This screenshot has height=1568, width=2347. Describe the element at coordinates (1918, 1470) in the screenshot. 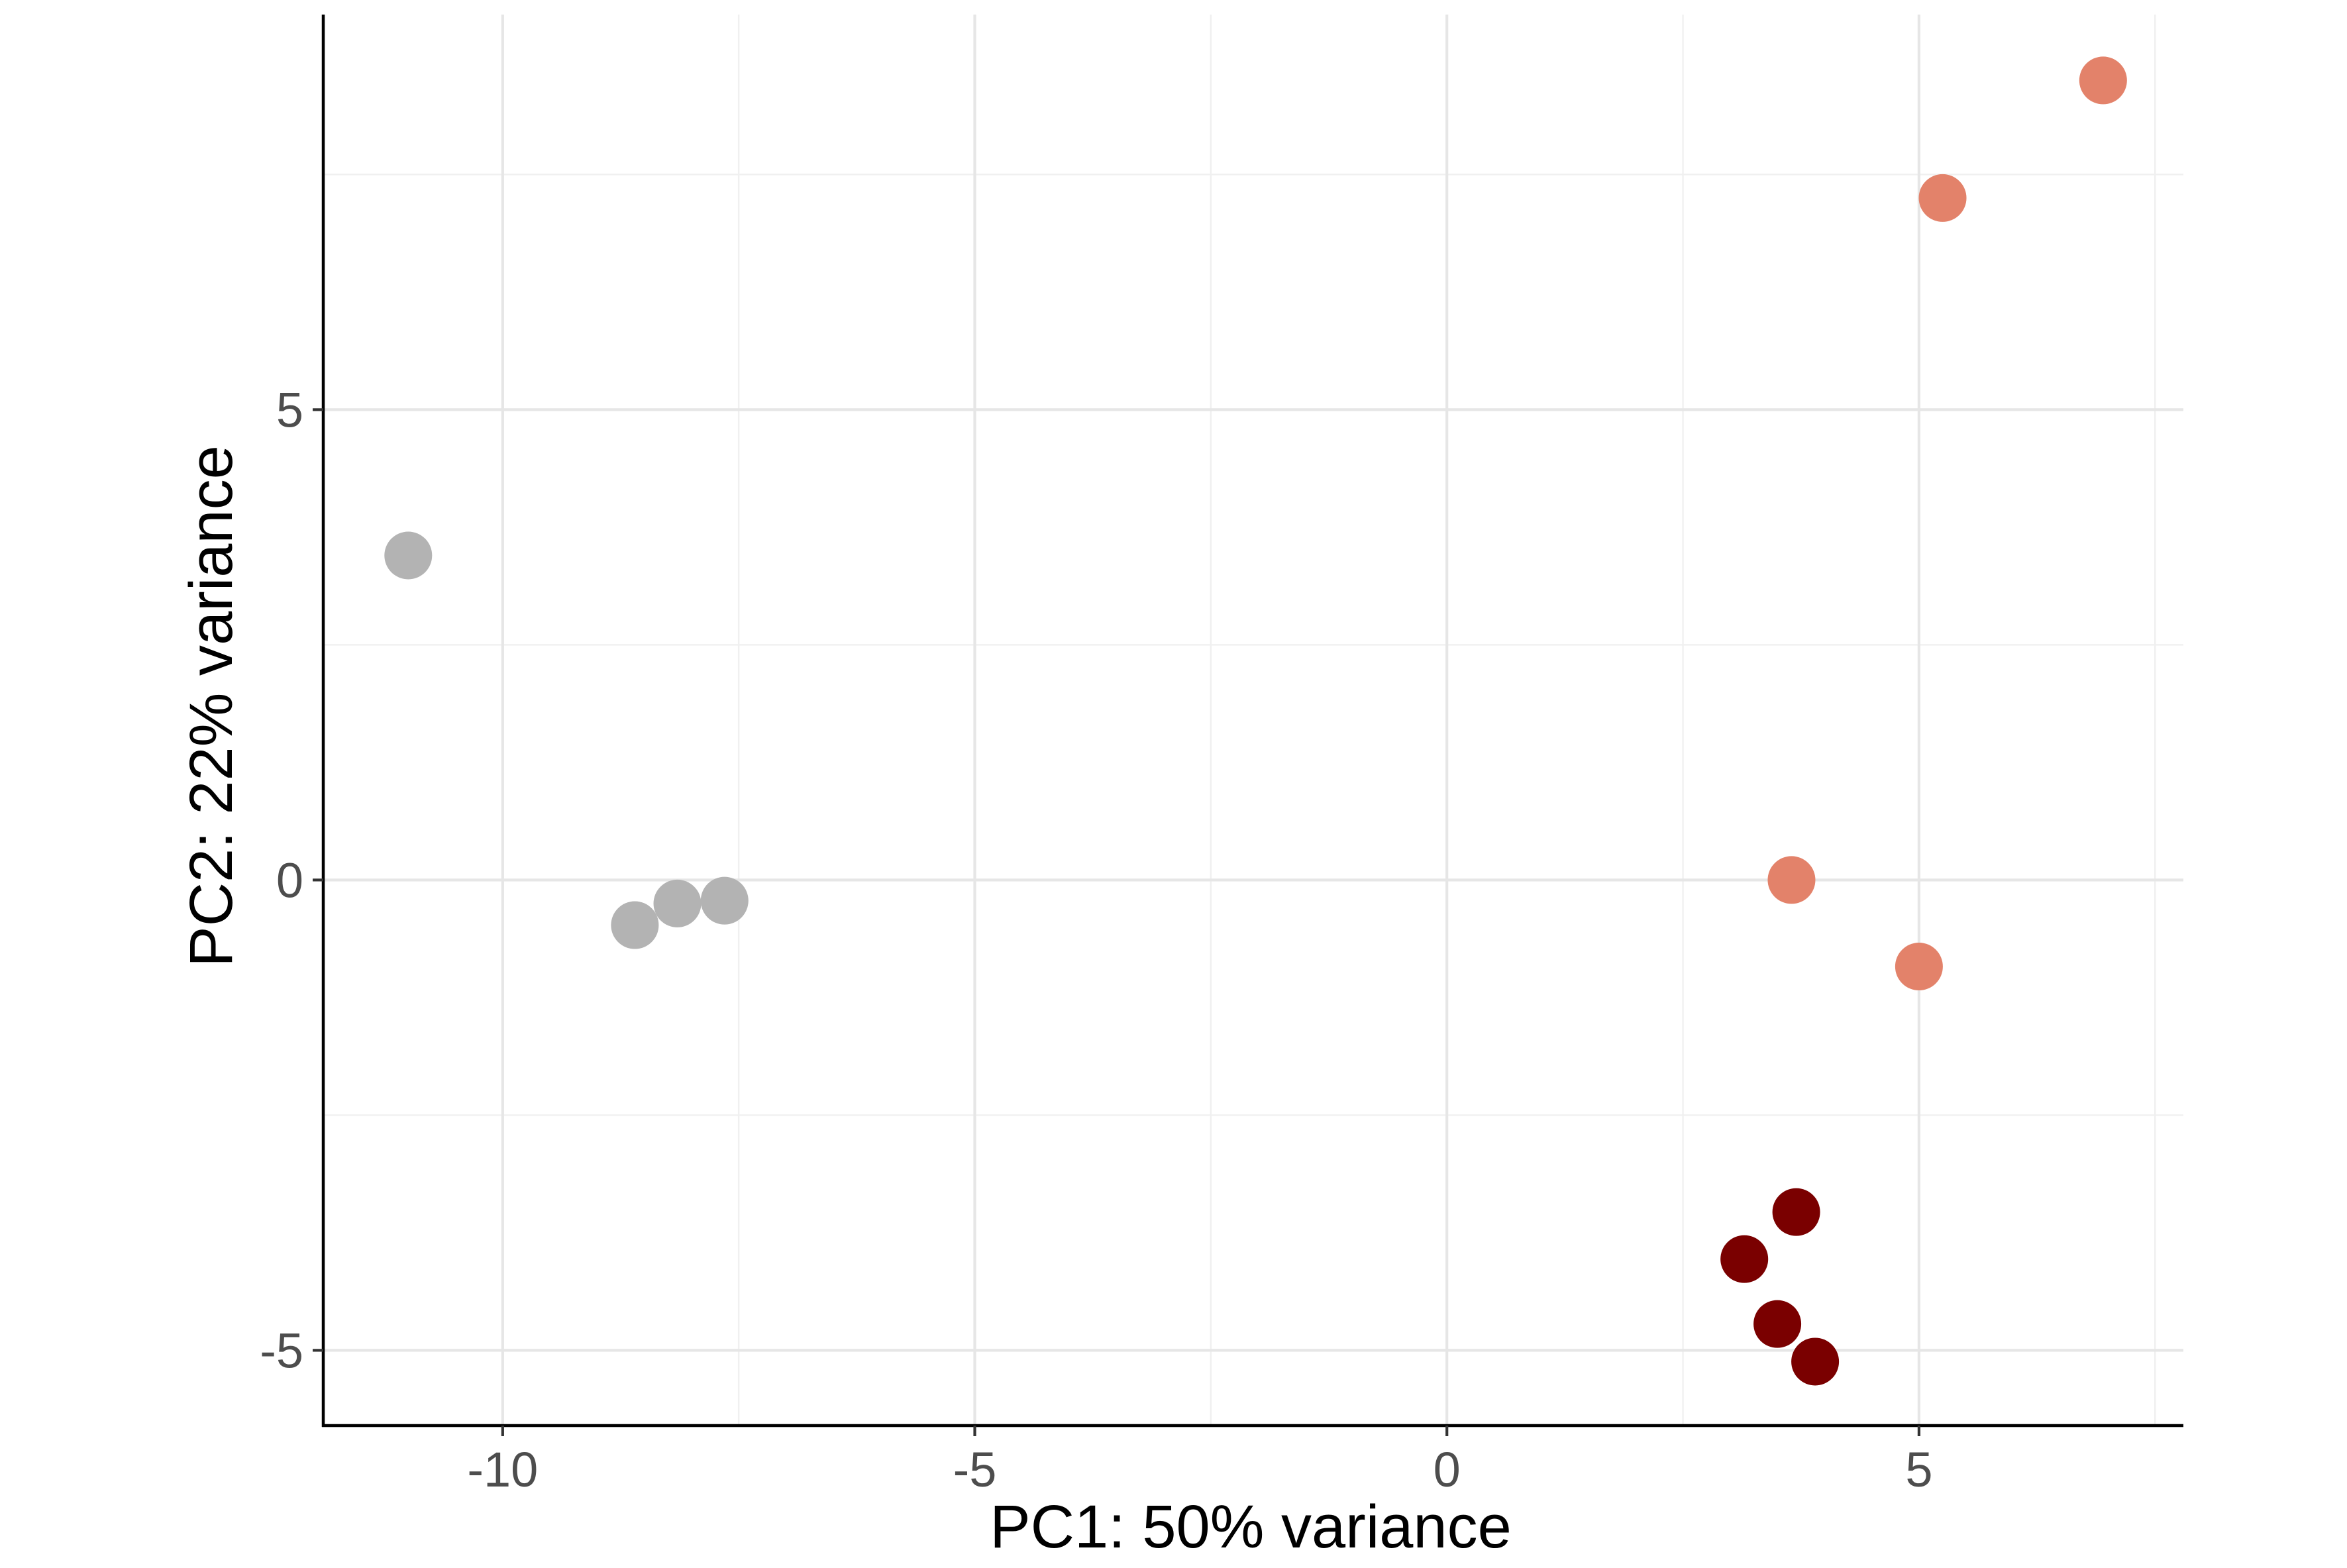

I see `x-tick-label: 5` at that location.